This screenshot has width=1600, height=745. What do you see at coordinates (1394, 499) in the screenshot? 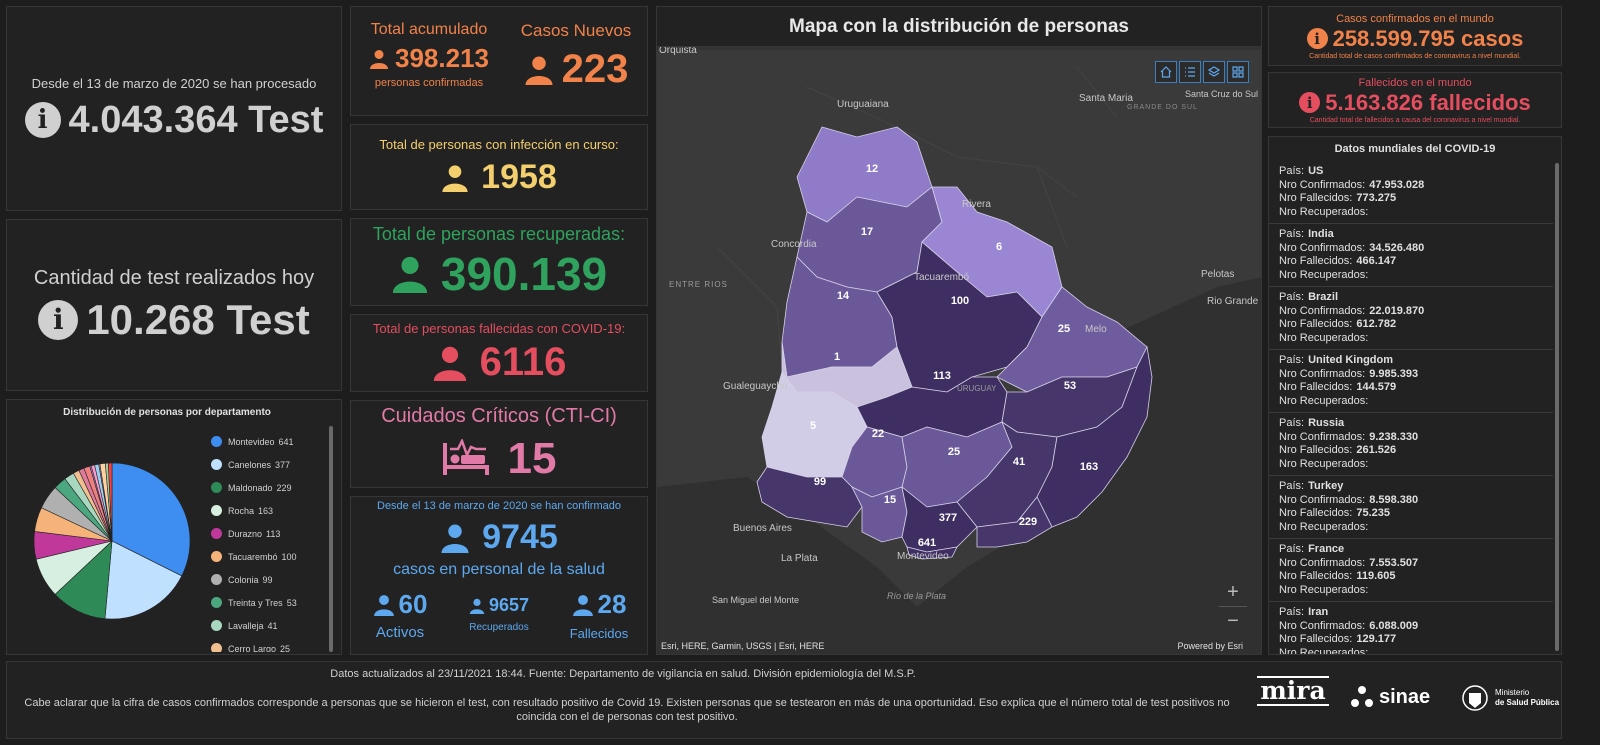
I see `world-field-value: 8.598.380` at bounding box center [1394, 499].